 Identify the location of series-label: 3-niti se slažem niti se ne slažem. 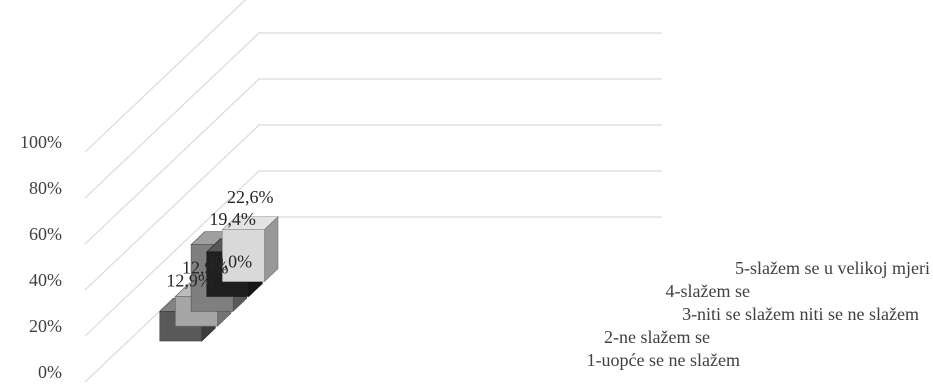
(800, 314).